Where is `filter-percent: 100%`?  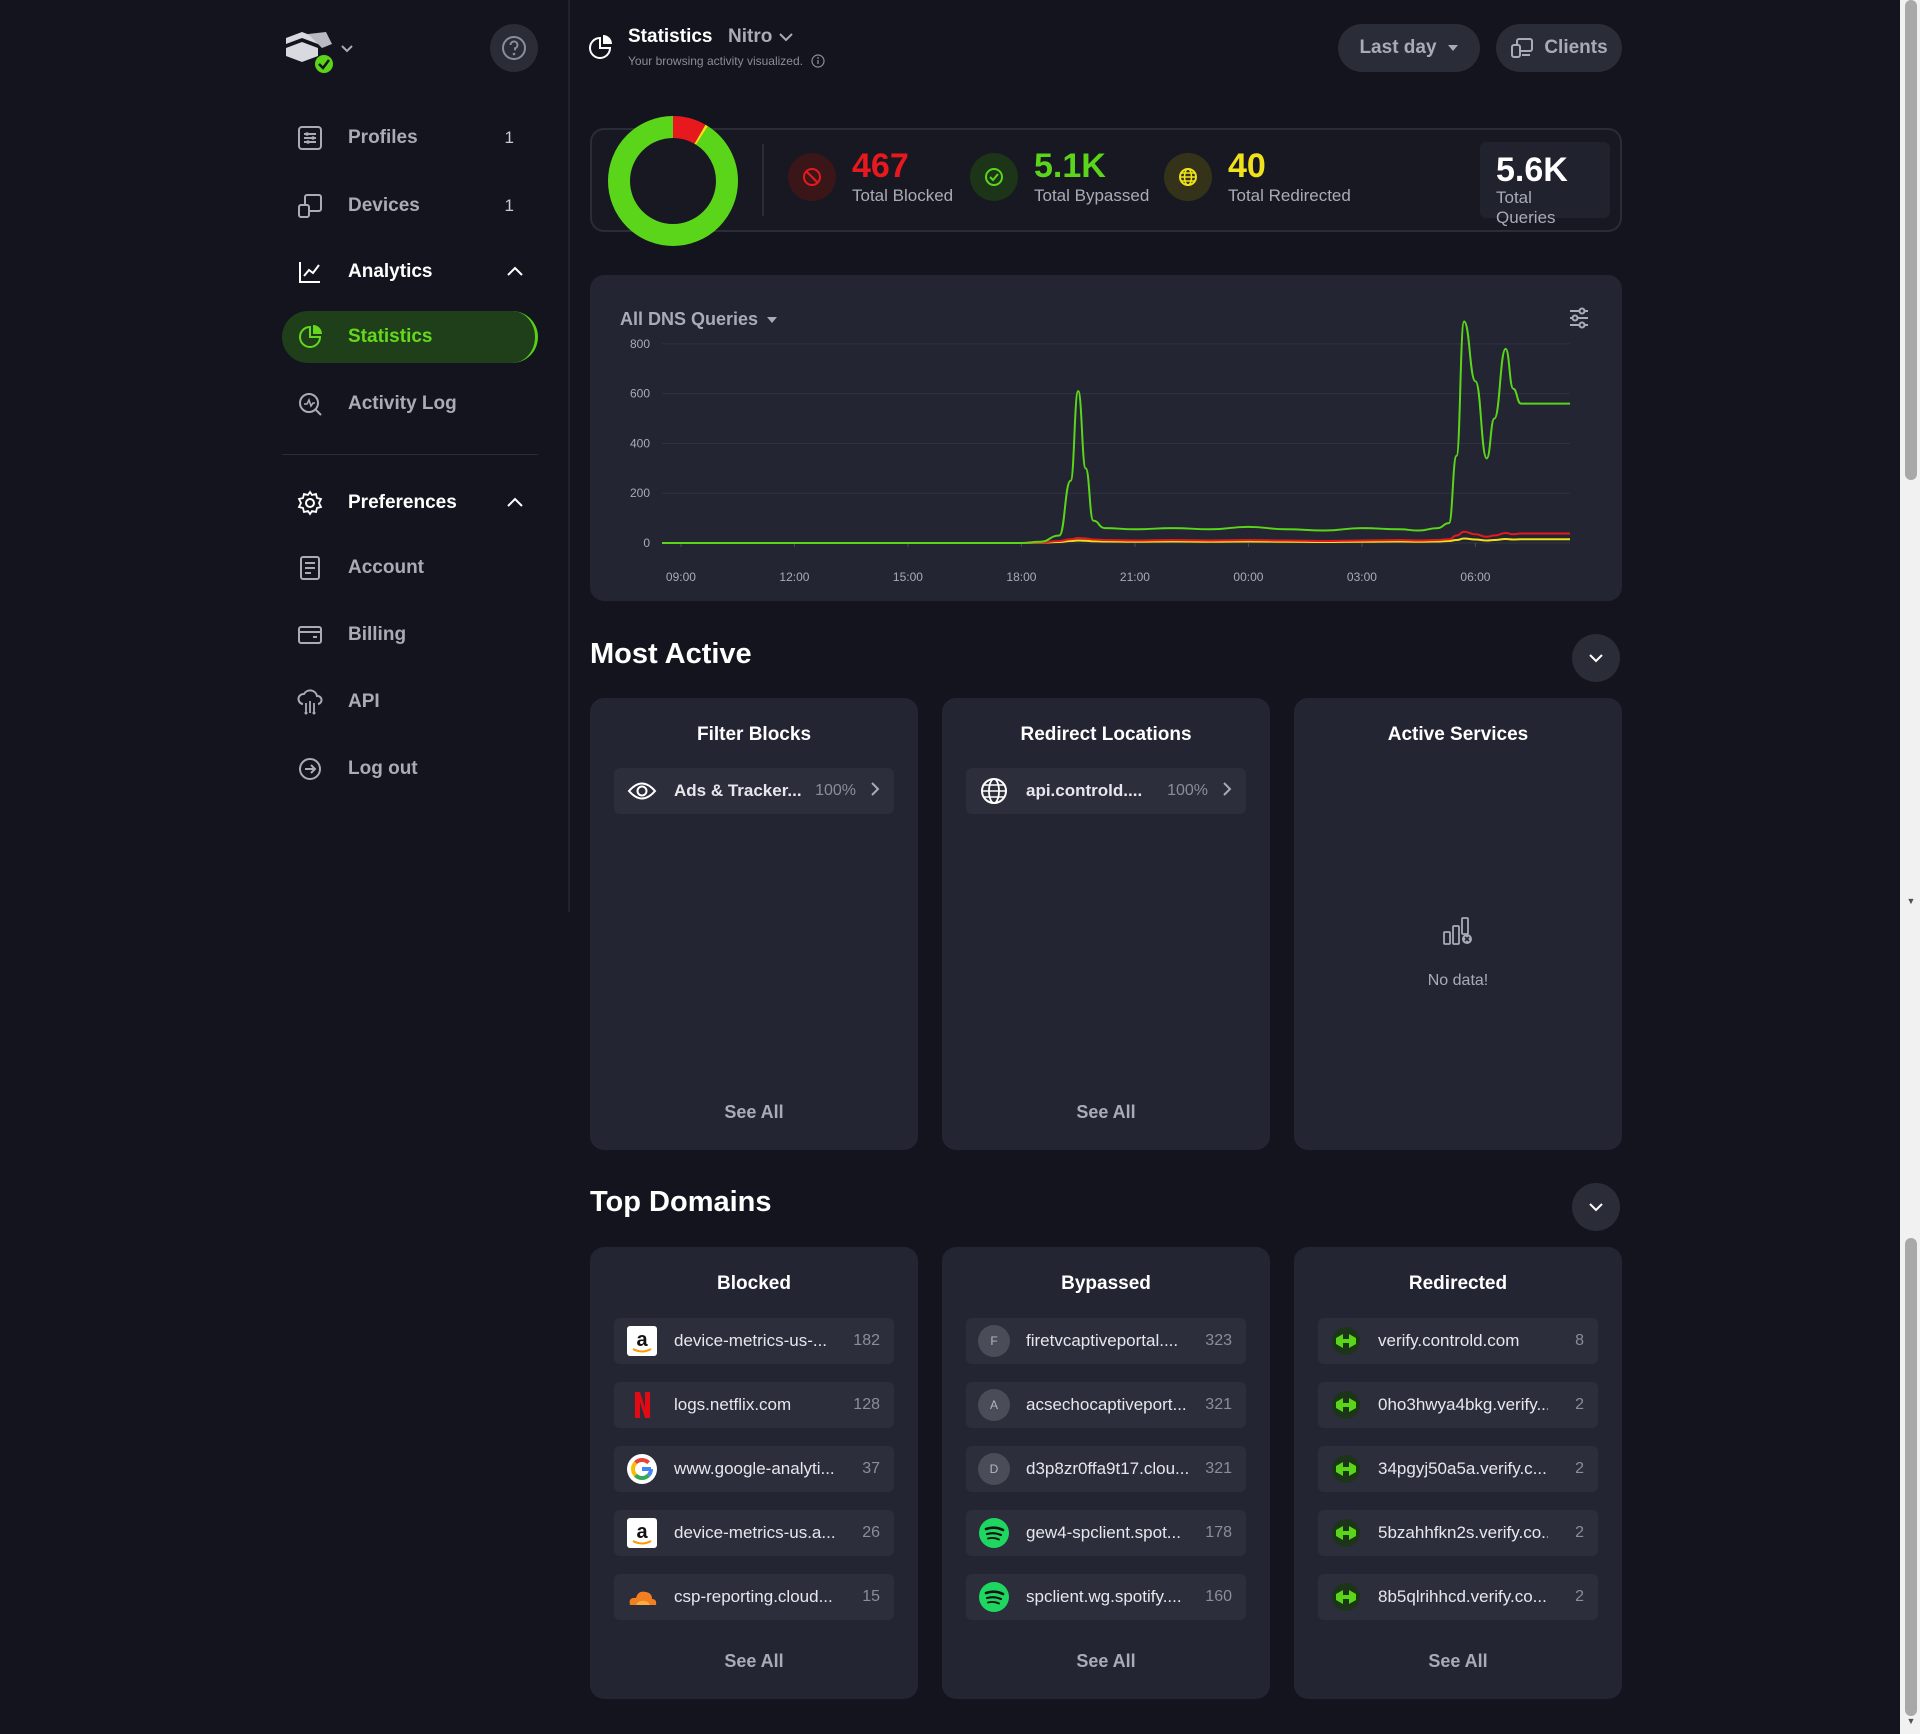 filter-percent: 100% is located at coordinates (835, 790).